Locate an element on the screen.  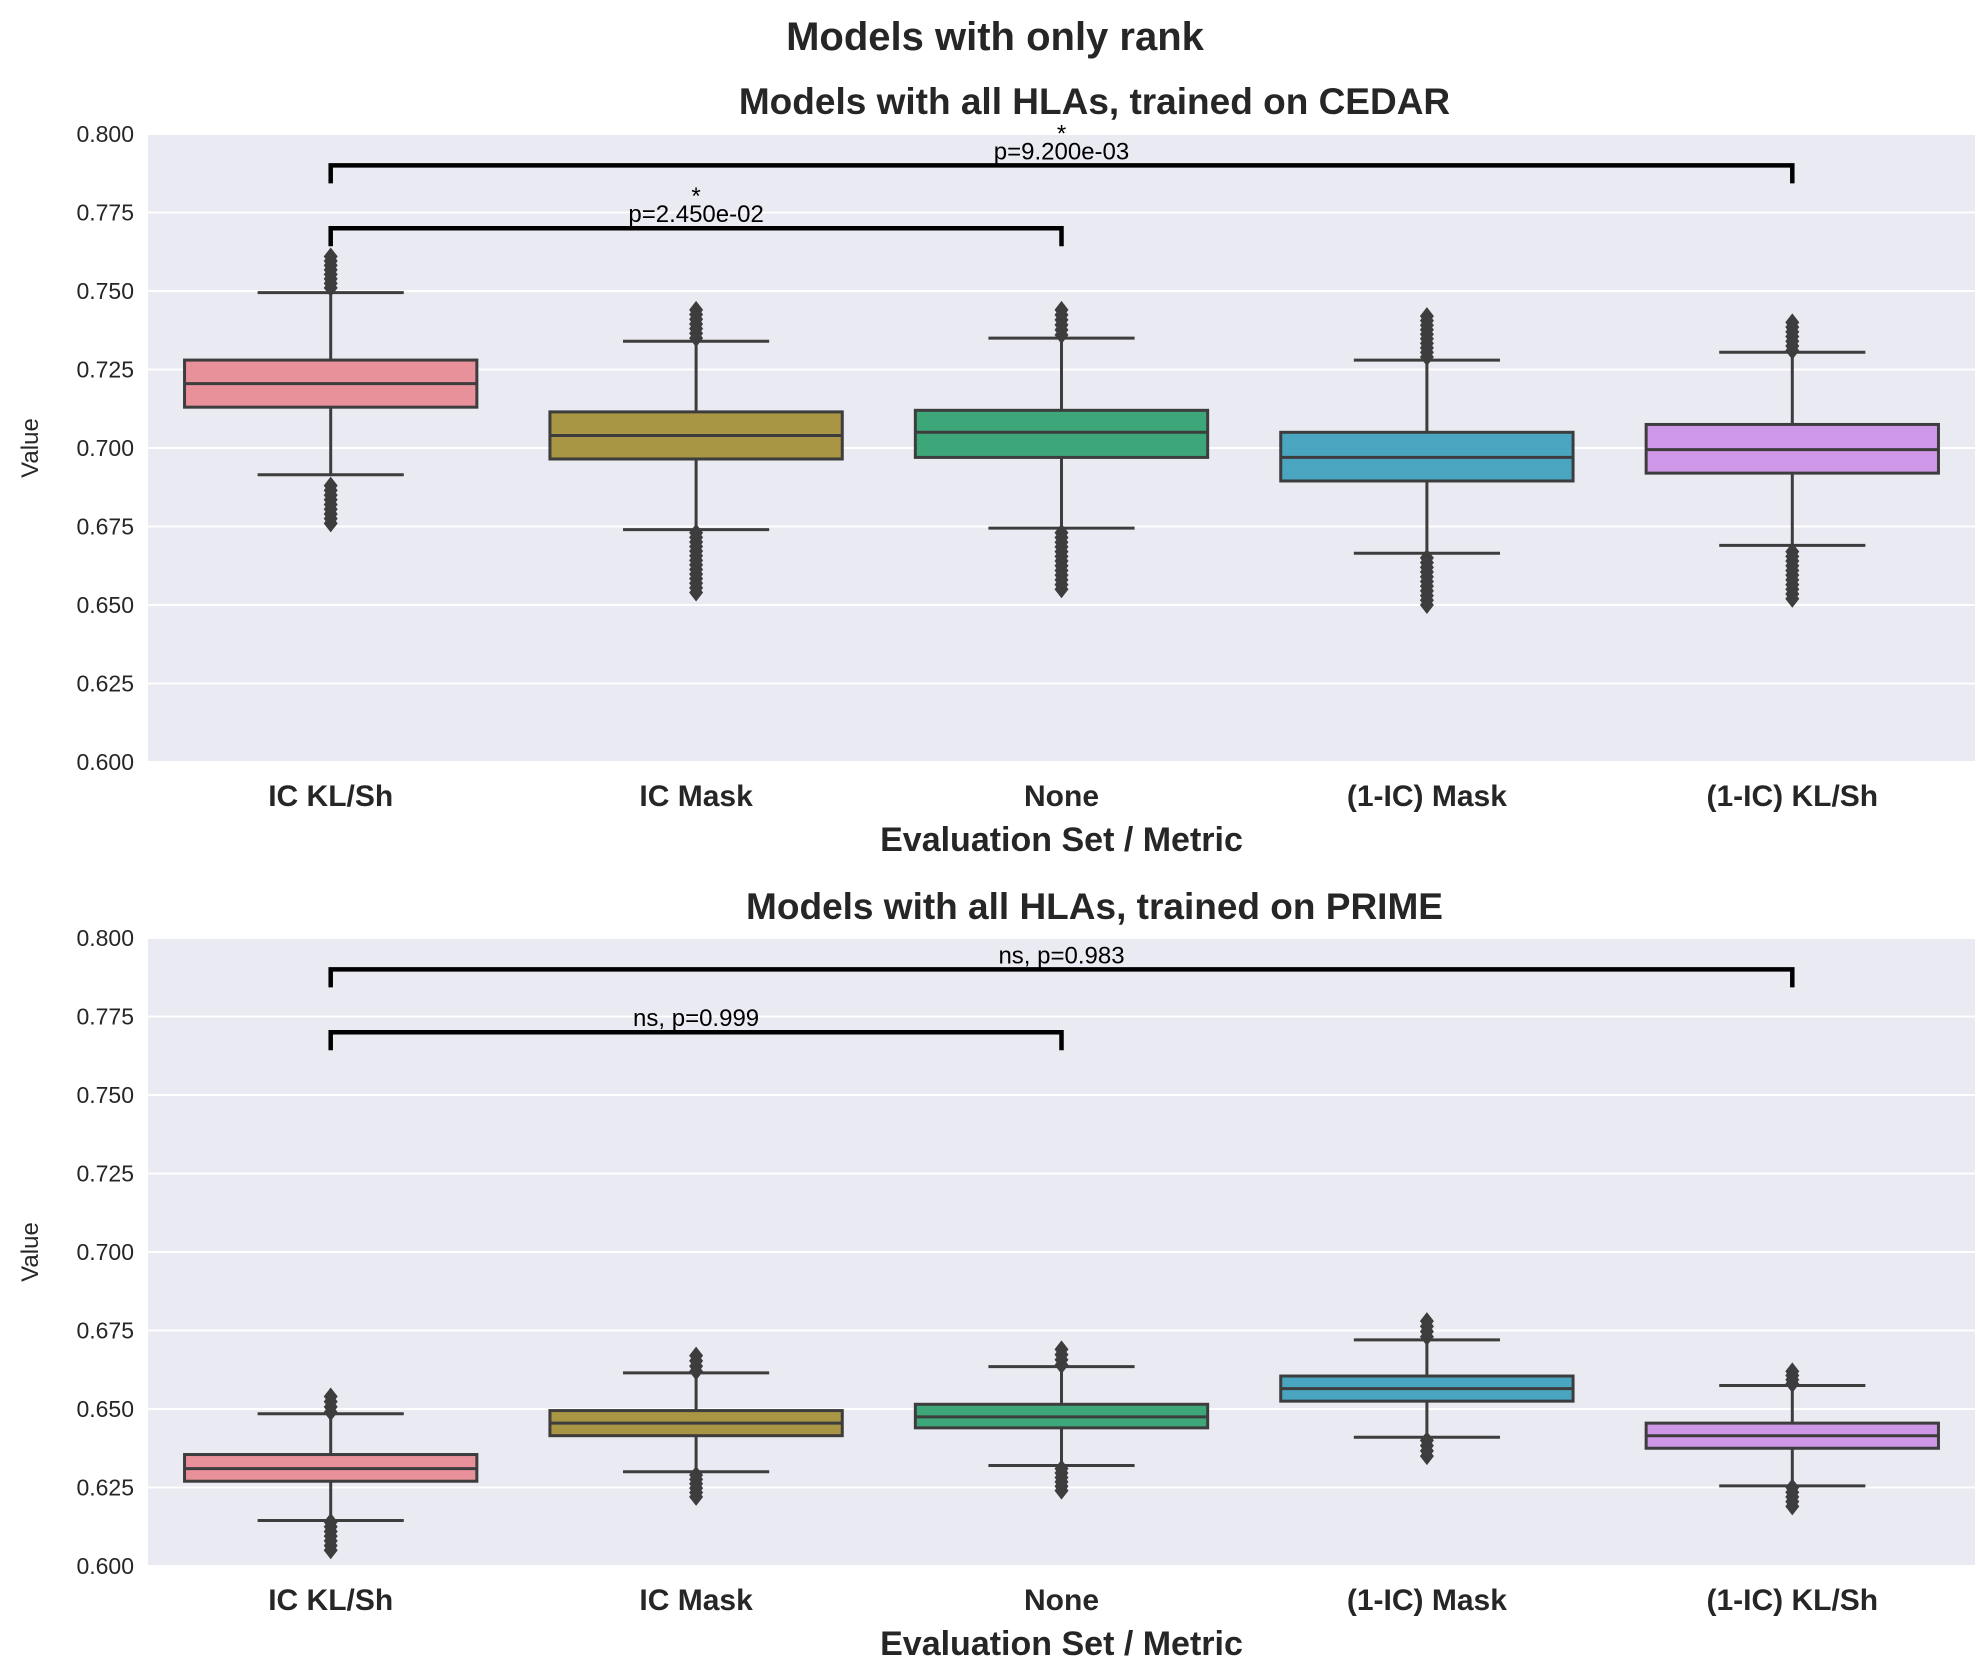
panel-title: Models with all HLAs, trained on PRIME is located at coordinates (1094, 906).